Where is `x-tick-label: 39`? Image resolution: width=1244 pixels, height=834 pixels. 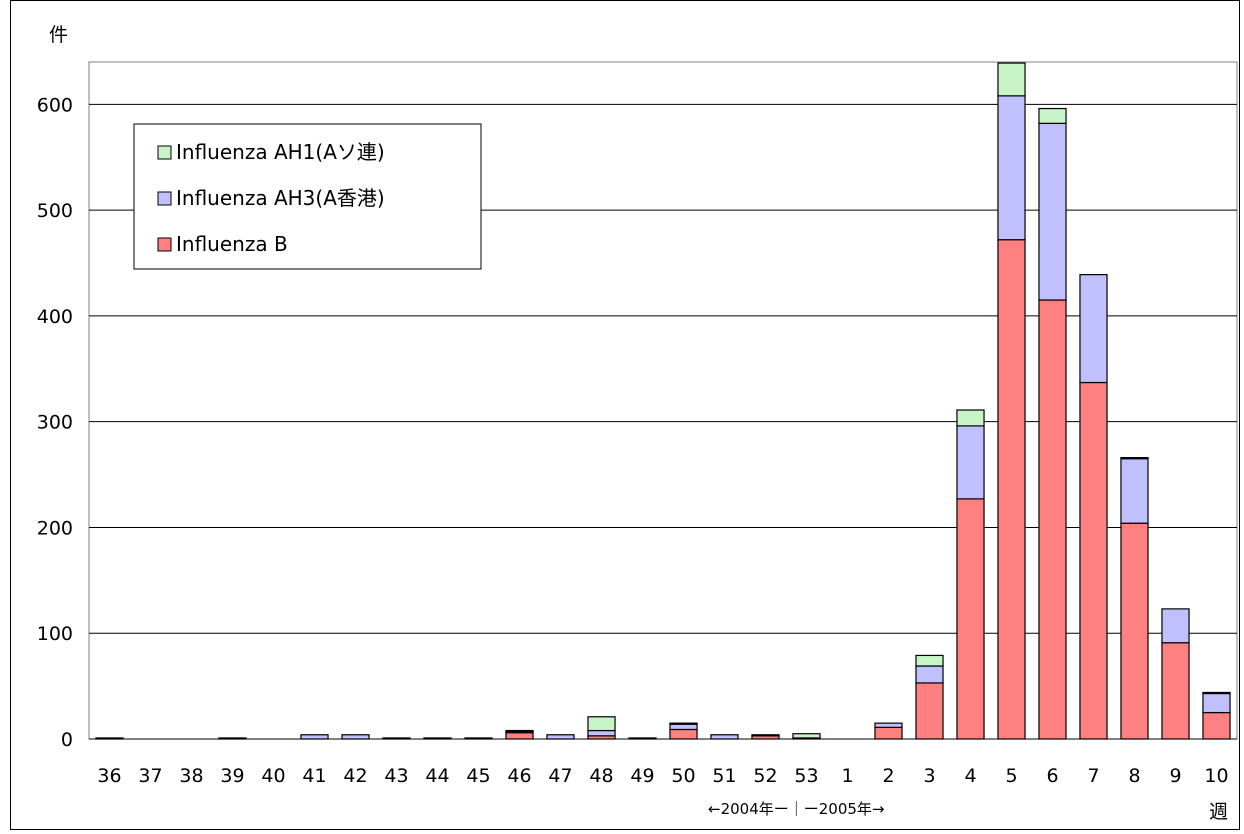 x-tick-label: 39 is located at coordinates (232, 776).